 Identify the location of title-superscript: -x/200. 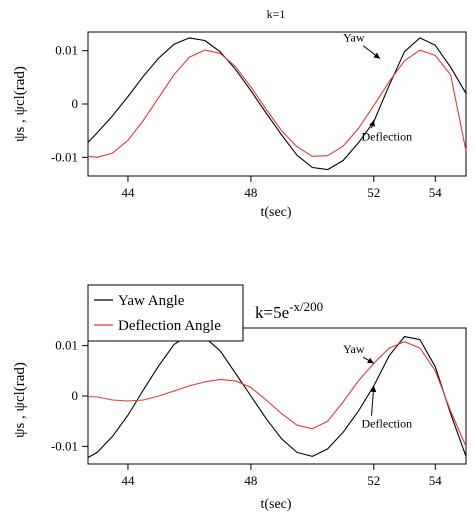
(306, 306).